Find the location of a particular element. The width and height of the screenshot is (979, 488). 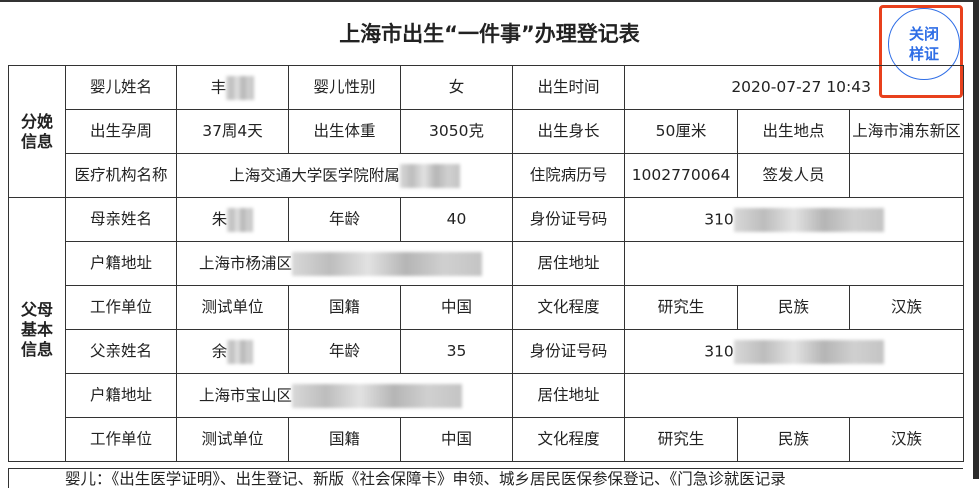

hospital-text: 上海交通大学医学院附属 is located at coordinates (314, 175).